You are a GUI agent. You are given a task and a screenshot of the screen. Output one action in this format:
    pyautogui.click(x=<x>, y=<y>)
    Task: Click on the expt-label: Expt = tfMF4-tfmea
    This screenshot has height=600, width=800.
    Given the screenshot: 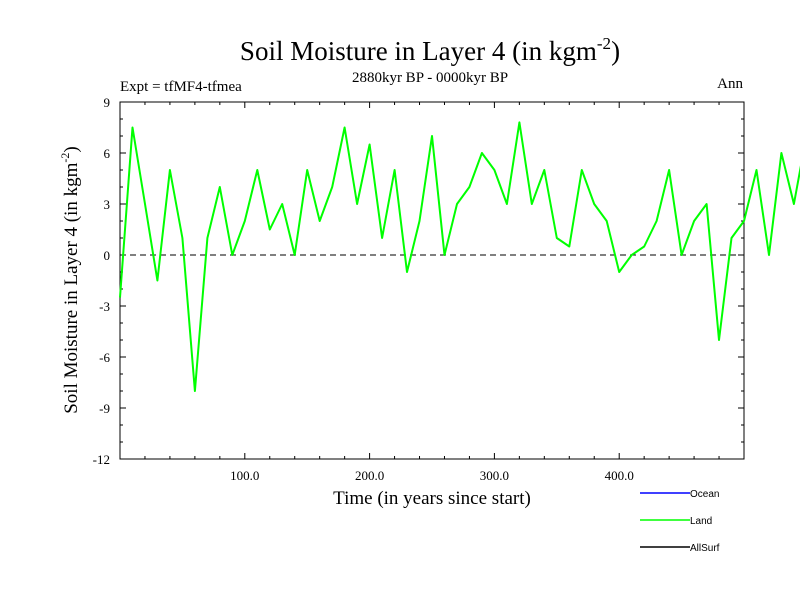 What is the action you would take?
    pyautogui.click(x=181, y=87)
    